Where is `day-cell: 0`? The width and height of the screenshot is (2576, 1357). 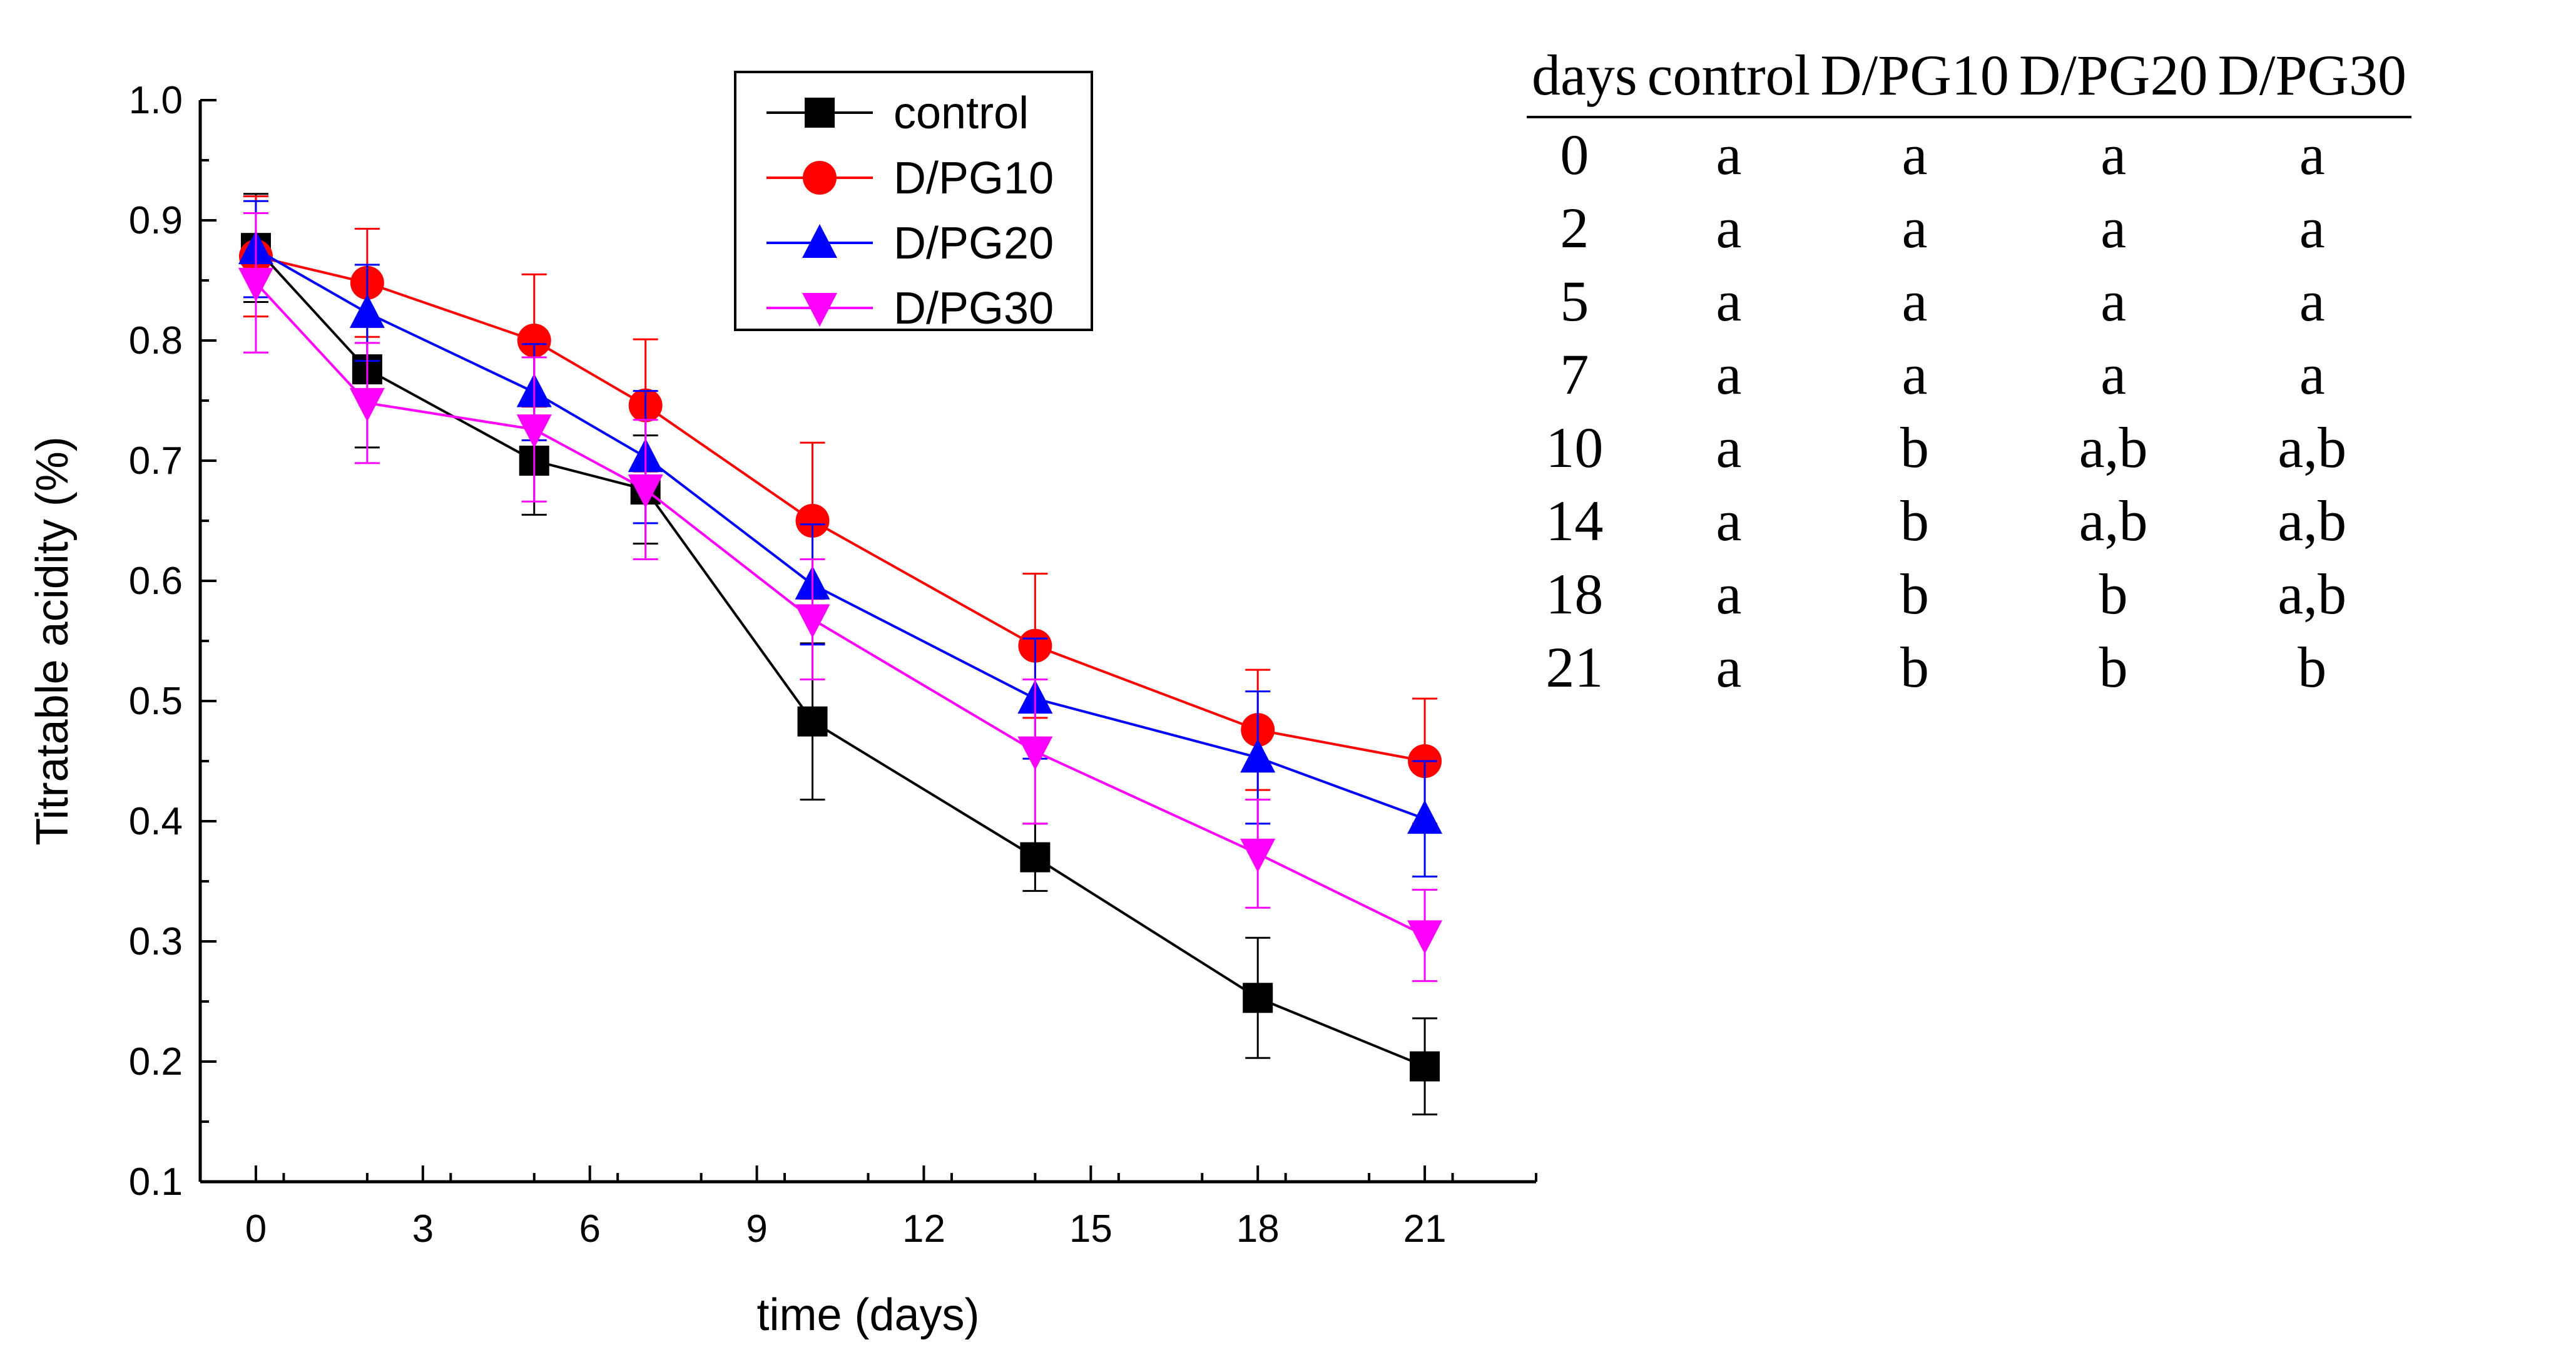 day-cell: 0 is located at coordinates (1575, 155).